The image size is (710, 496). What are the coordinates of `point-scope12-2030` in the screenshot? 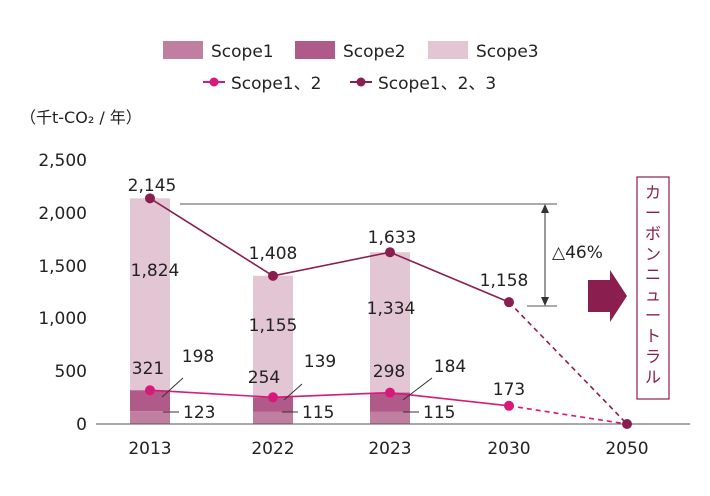 It's located at (509, 405).